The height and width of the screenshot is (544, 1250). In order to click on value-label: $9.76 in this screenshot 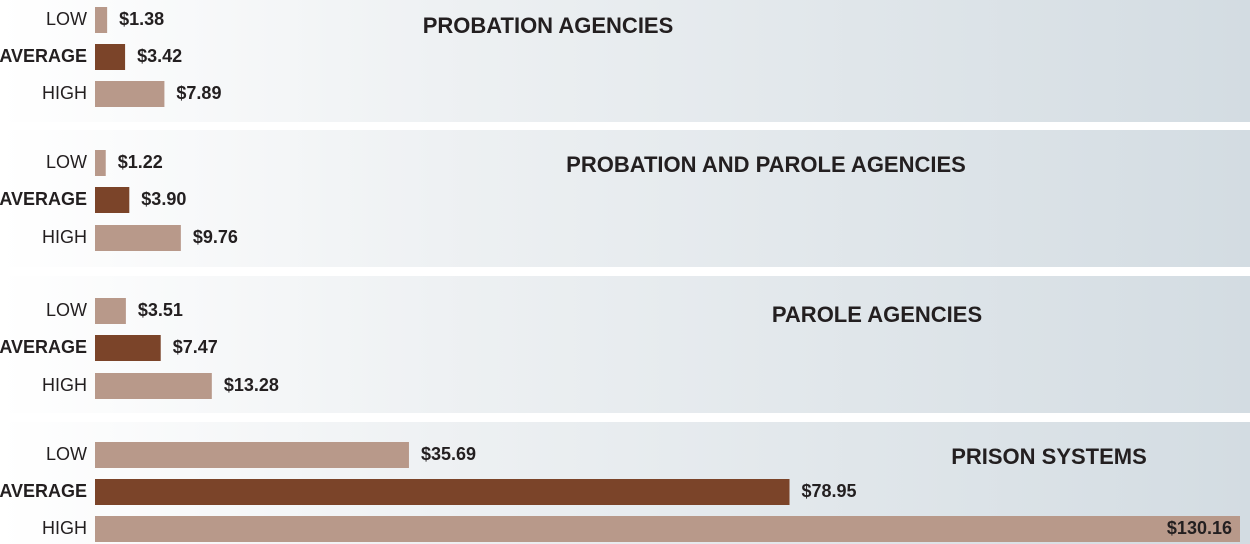, I will do `click(215, 237)`.